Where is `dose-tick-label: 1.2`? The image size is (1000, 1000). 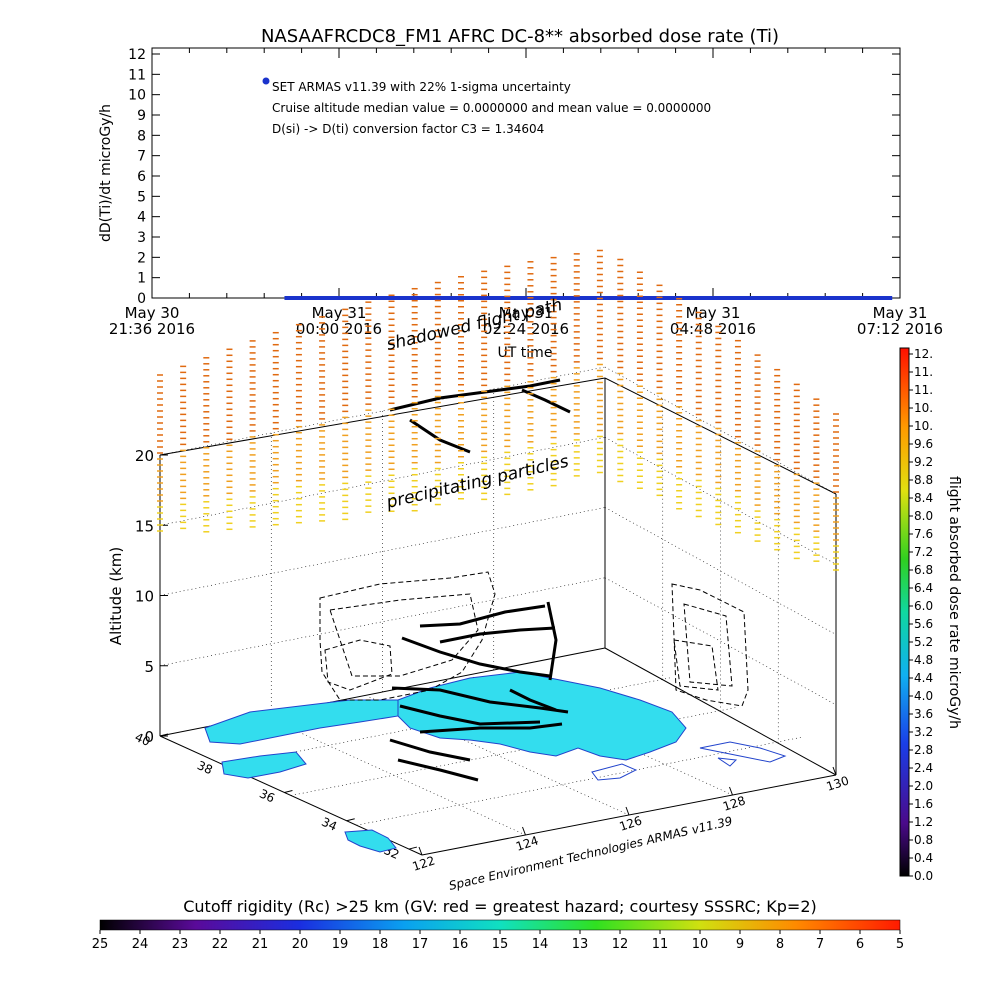 dose-tick-label: 1.2 is located at coordinates (923, 822).